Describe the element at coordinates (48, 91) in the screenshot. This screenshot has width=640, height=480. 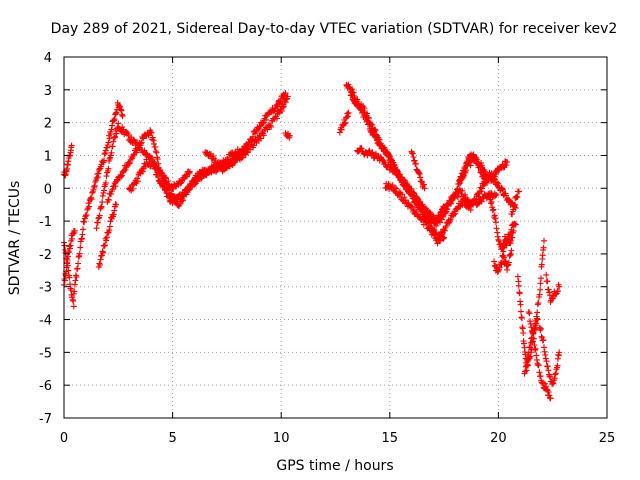
I see `y-tick-label: 3` at that location.